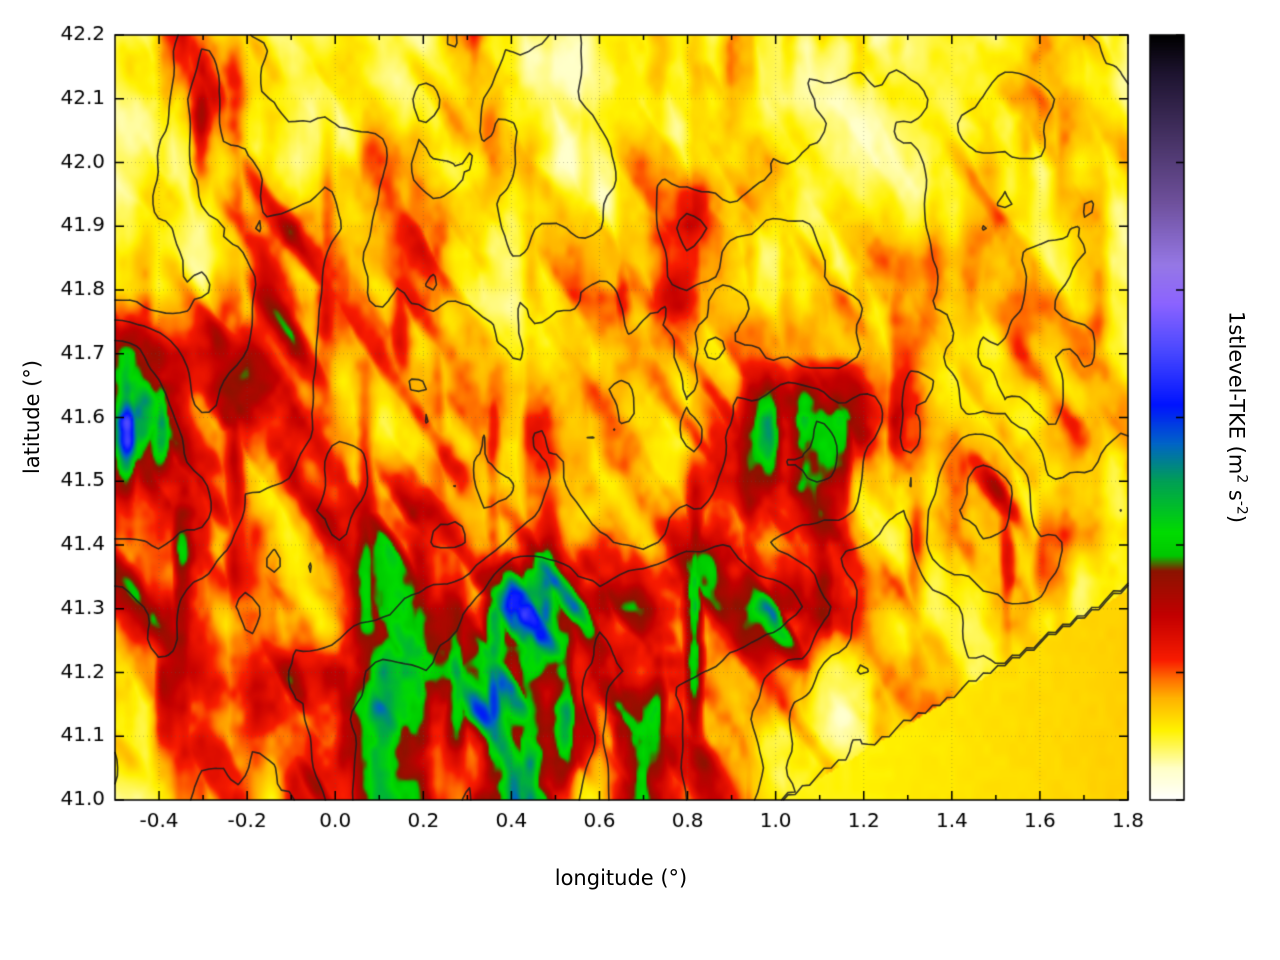 This screenshot has height=960, width=1280. What do you see at coordinates (1241, 479) in the screenshot?
I see `colorbar-label-sup1: 2` at bounding box center [1241, 479].